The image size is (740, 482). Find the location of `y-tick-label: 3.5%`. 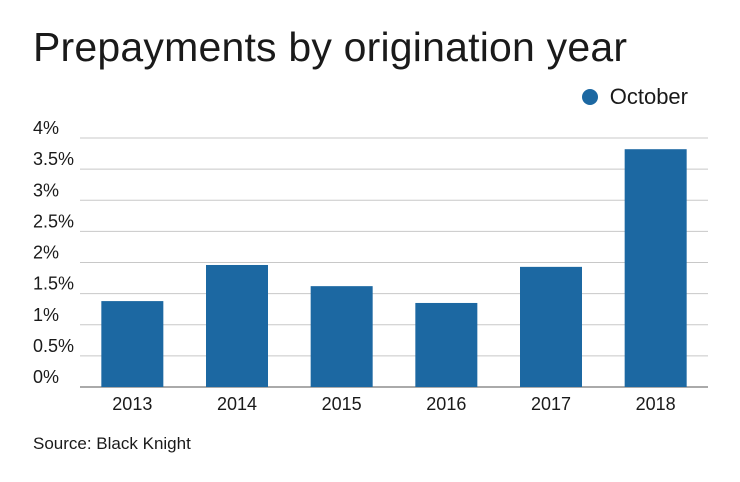

y-tick-label: 3.5% is located at coordinates (53, 159).